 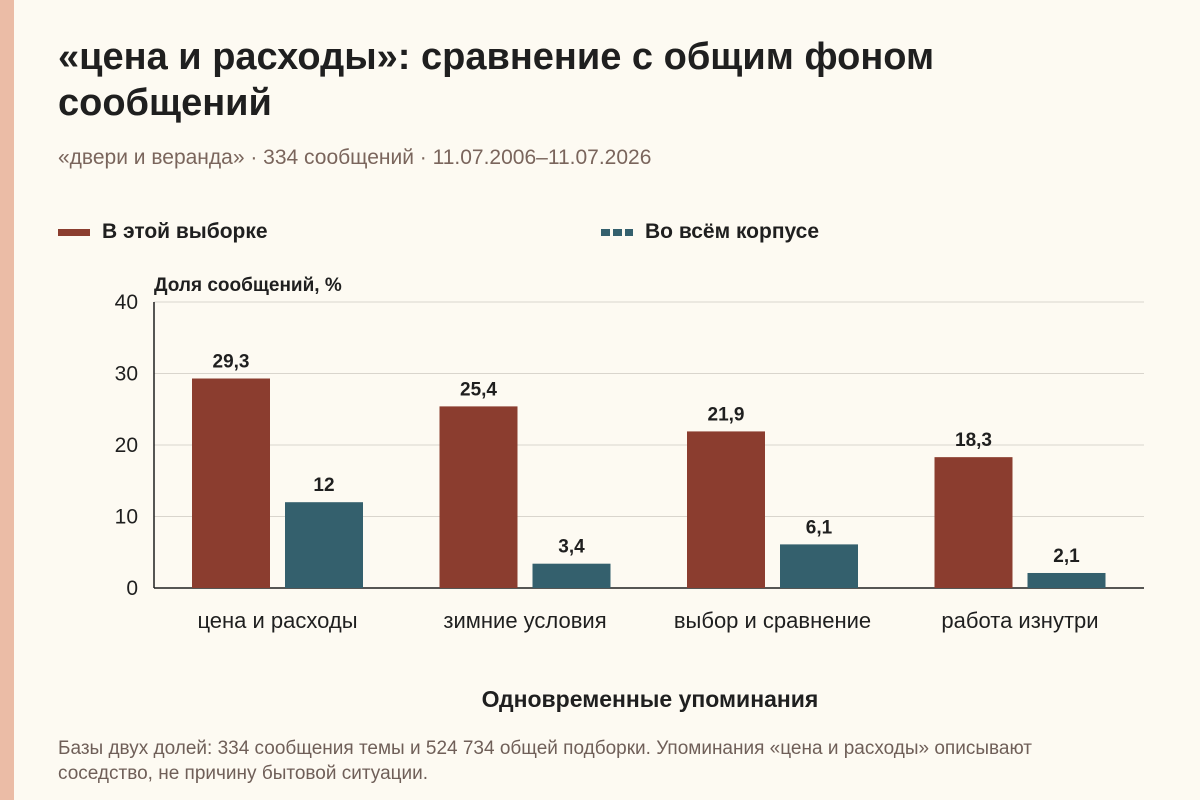 What do you see at coordinates (277, 620) in the screenshot?
I see `category-label: цена и расходы` at bounding box center [277, 620].